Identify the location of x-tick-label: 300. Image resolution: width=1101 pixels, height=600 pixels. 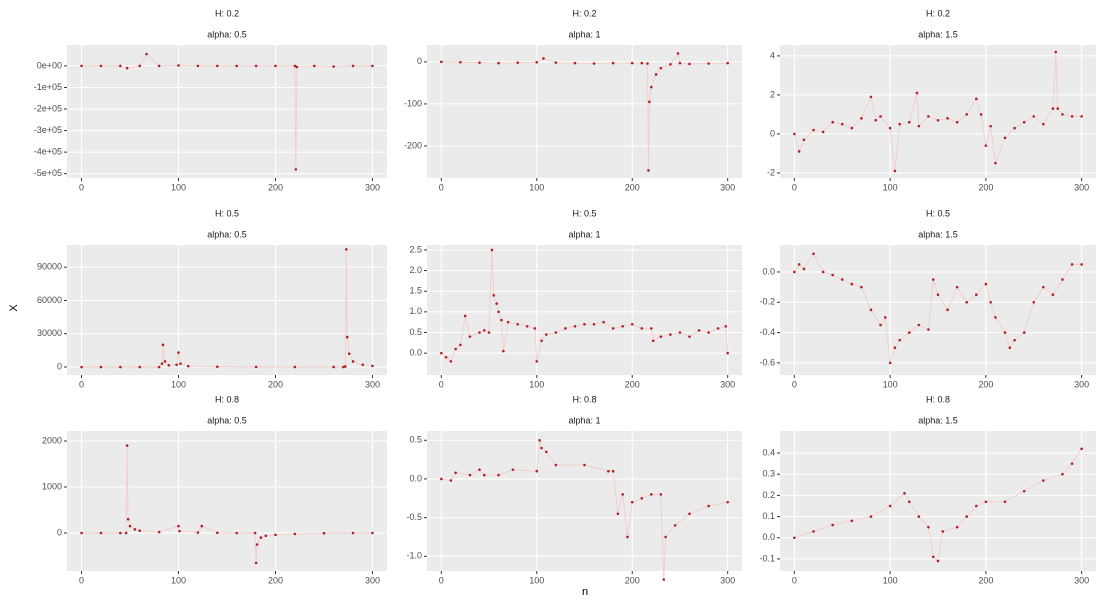
(372, 384).